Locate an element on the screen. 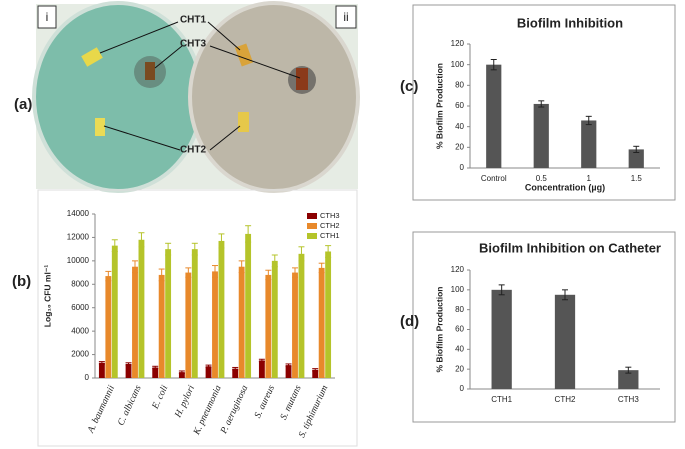 This screenshot has height=449, width=685. y-tick-label: 80 is located at coordinates (459, 84).